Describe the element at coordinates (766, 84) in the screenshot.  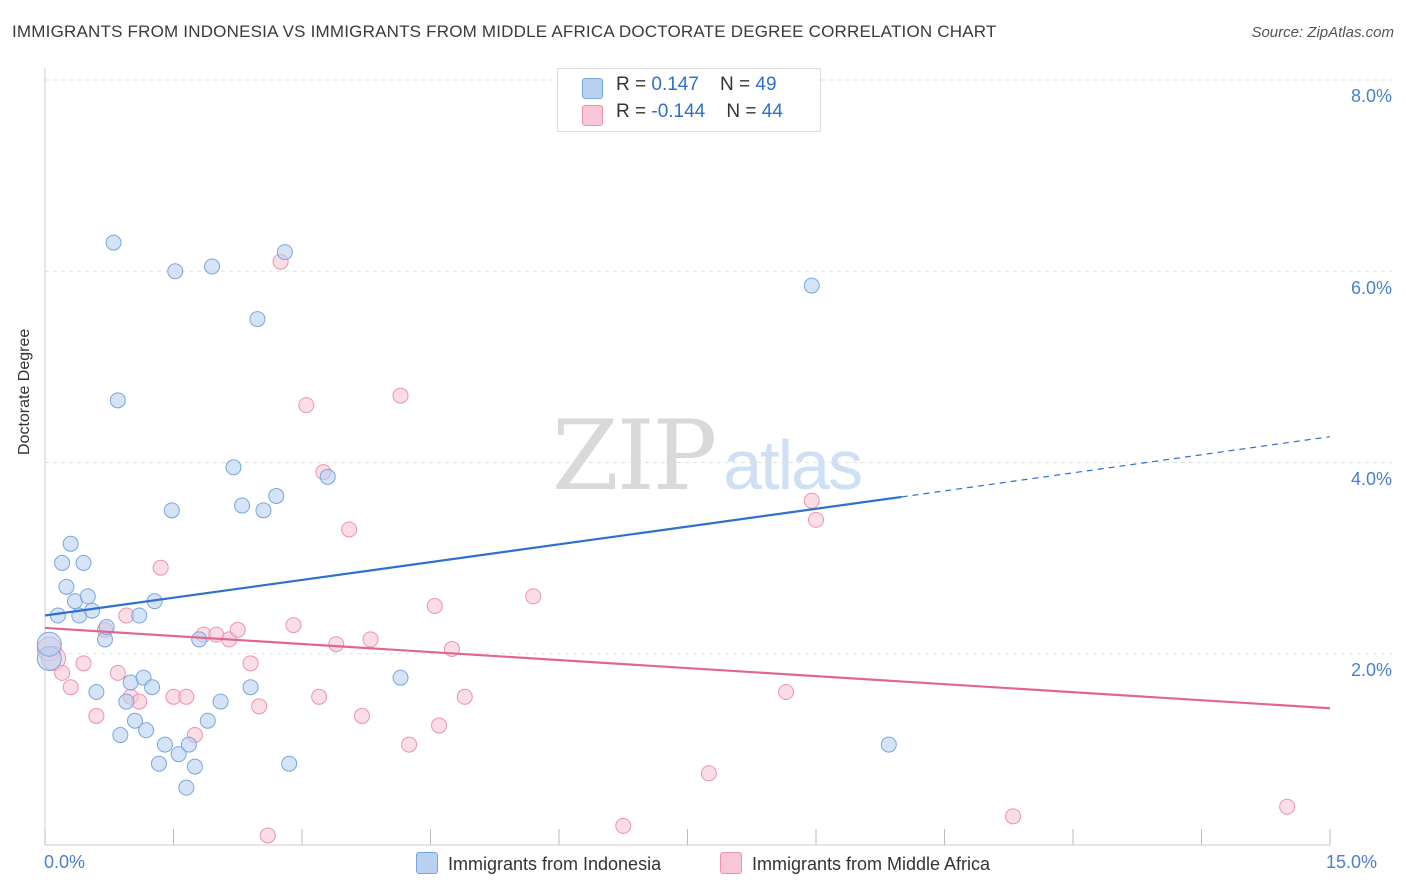
I see `n-value-indonesia: 49` at that location.